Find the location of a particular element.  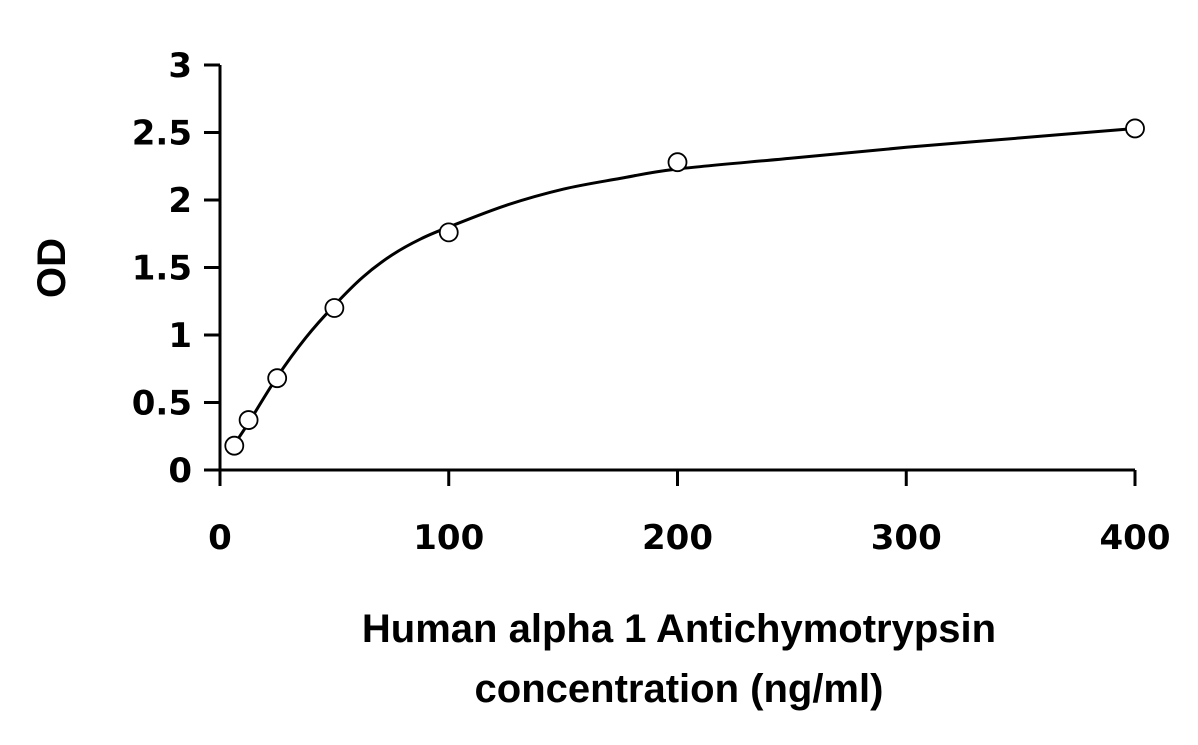

y-tick-label: 2.5 is located at coordinates (162, 134).